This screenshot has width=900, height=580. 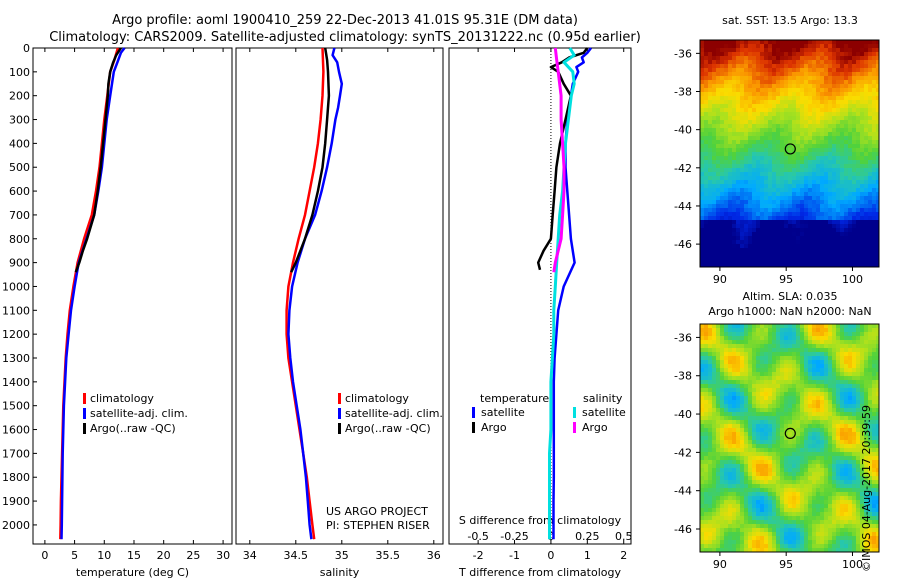 I want to click on x-tick-label: 10, so click(x=104, y=555).